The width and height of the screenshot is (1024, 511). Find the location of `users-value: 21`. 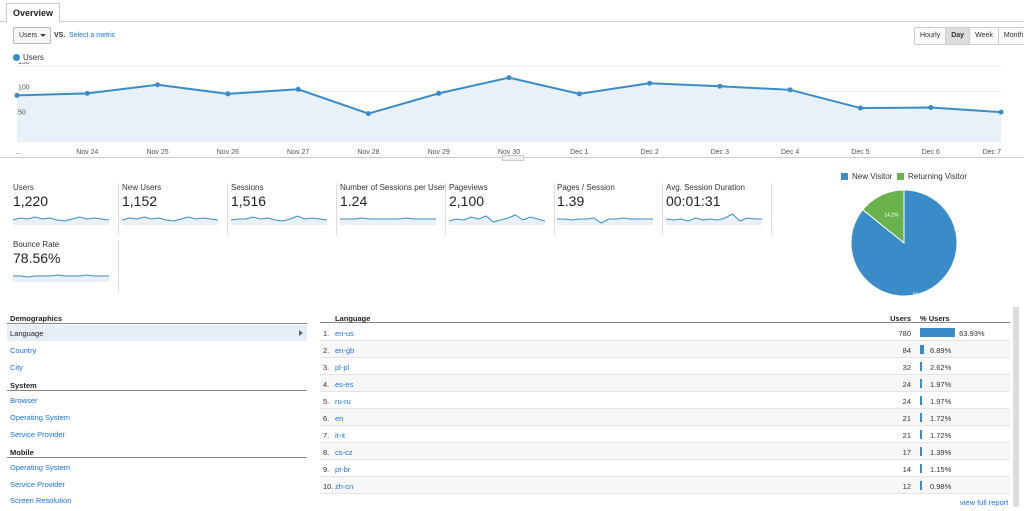

users-value: 21 is located at coordinates (906, 418).